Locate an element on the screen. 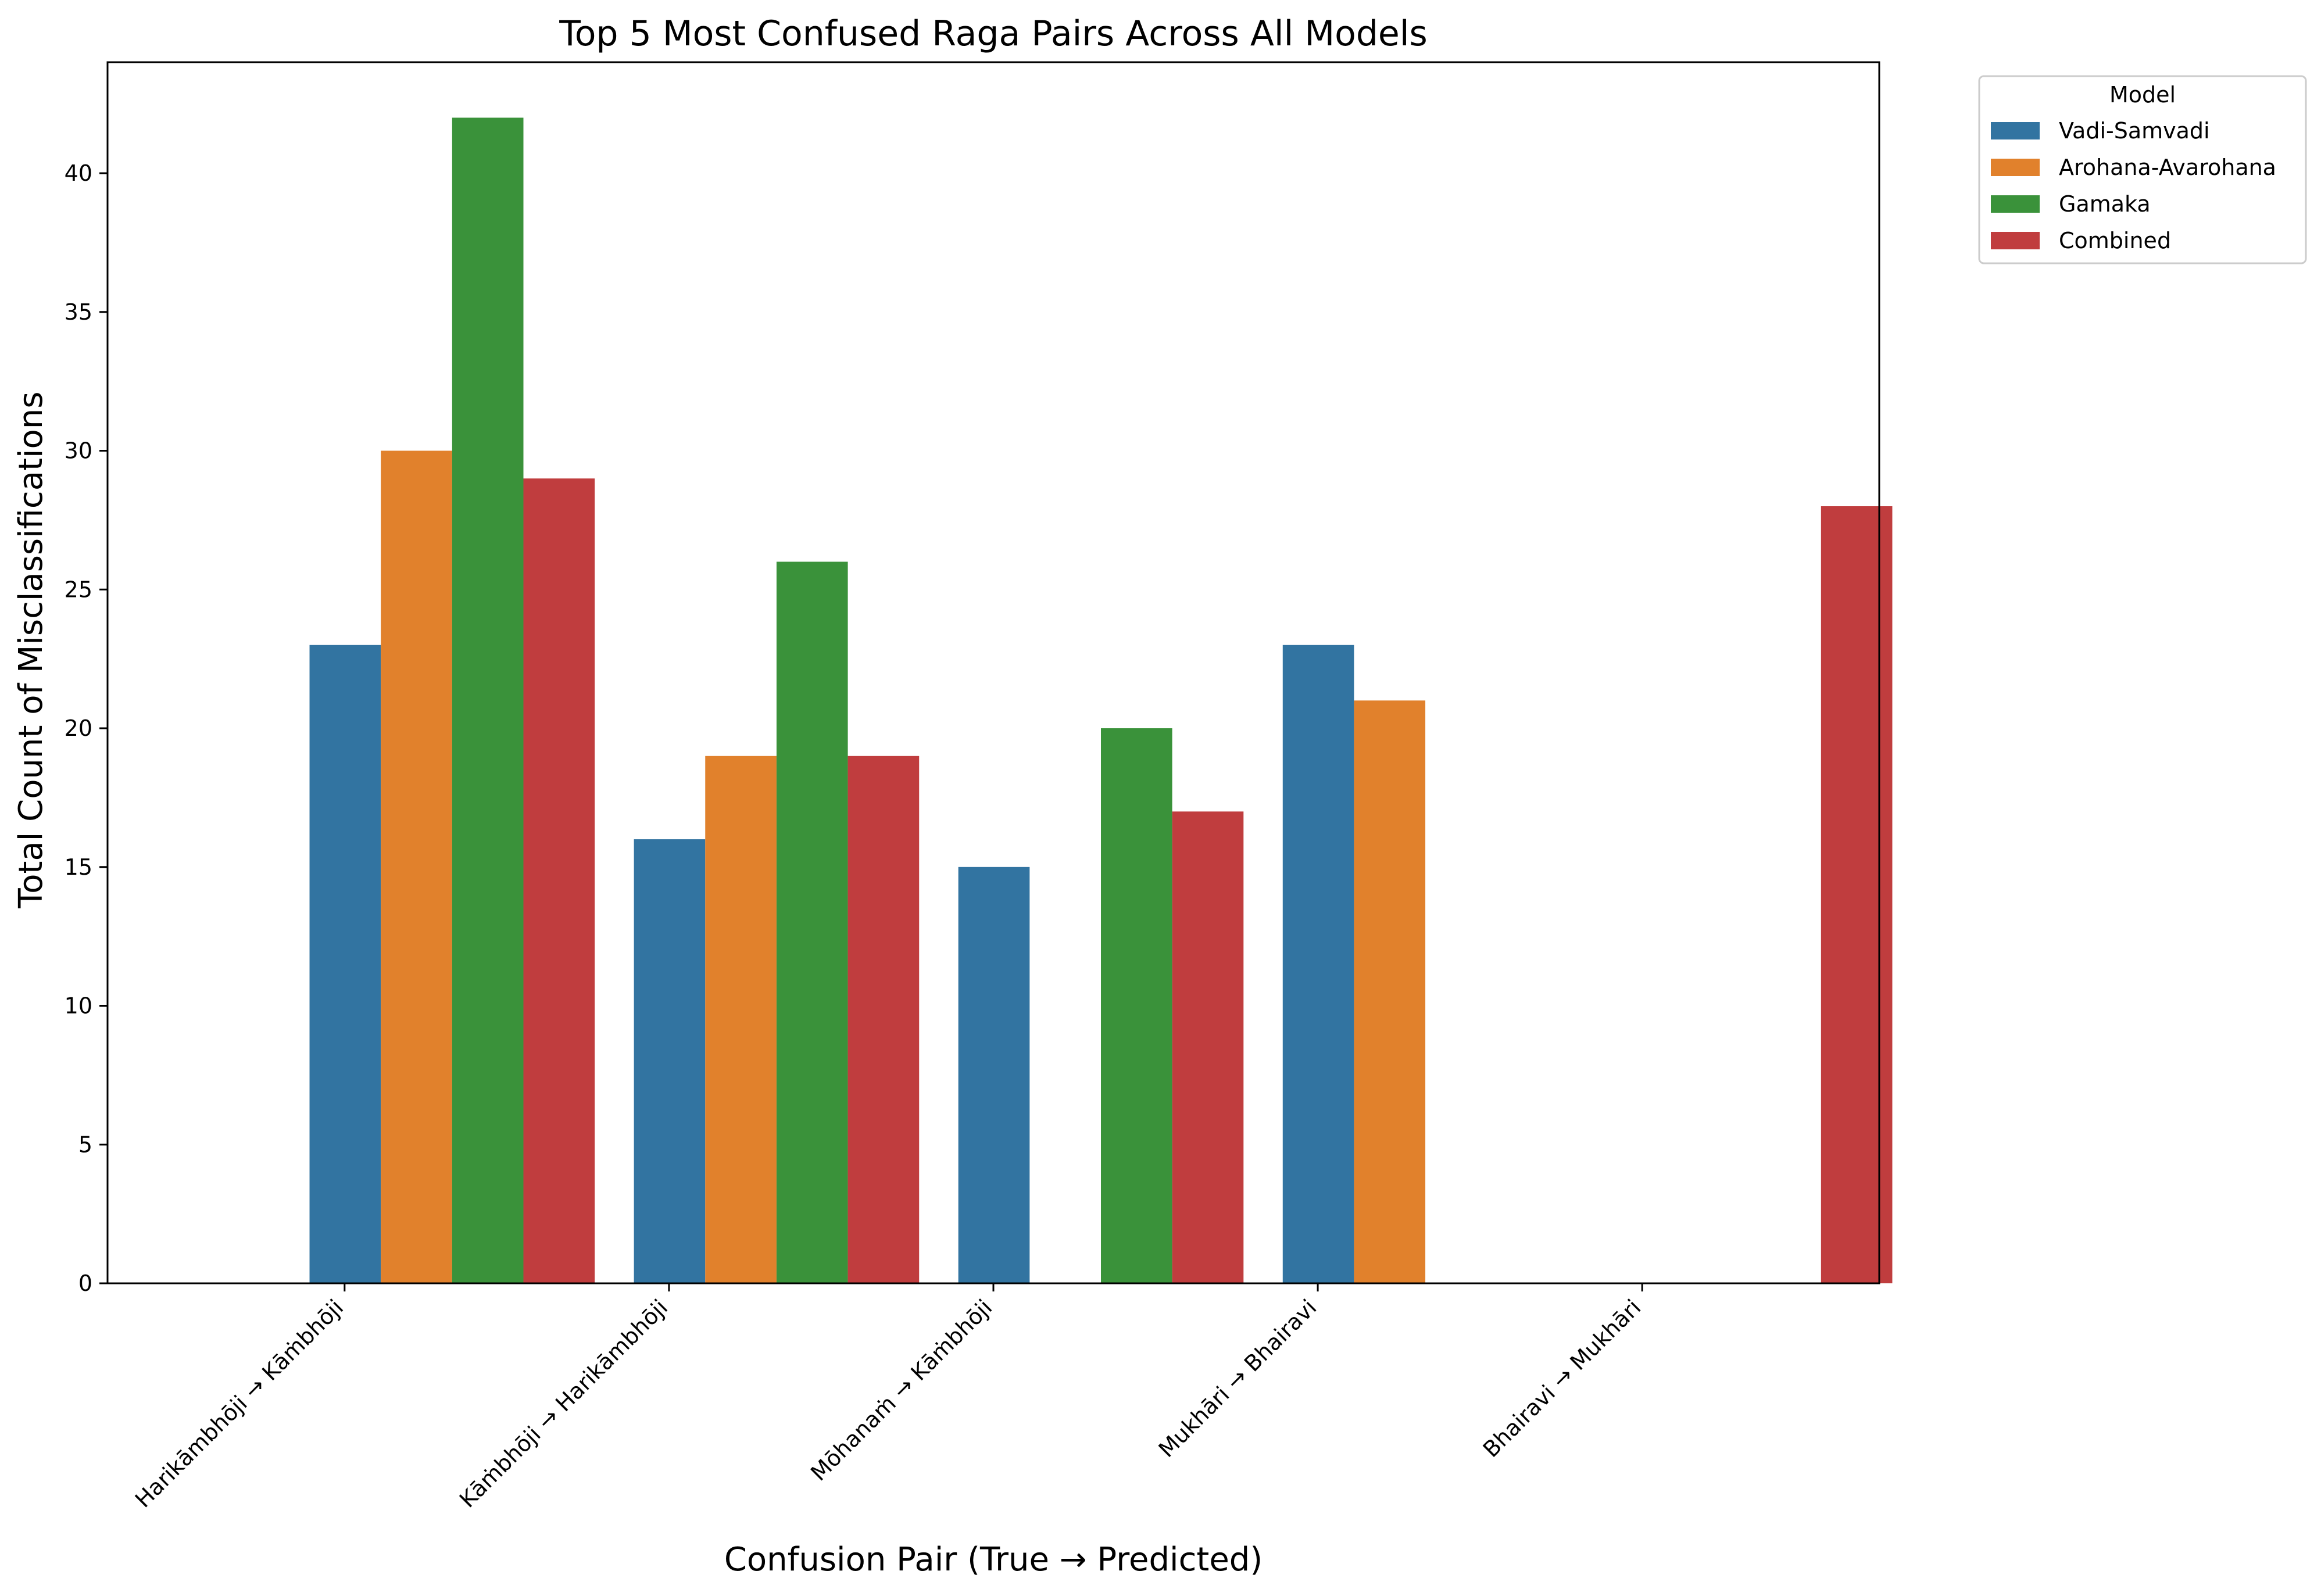  y-axis-label: Total Count of Misclassifications is located at coordinates (31, 650).